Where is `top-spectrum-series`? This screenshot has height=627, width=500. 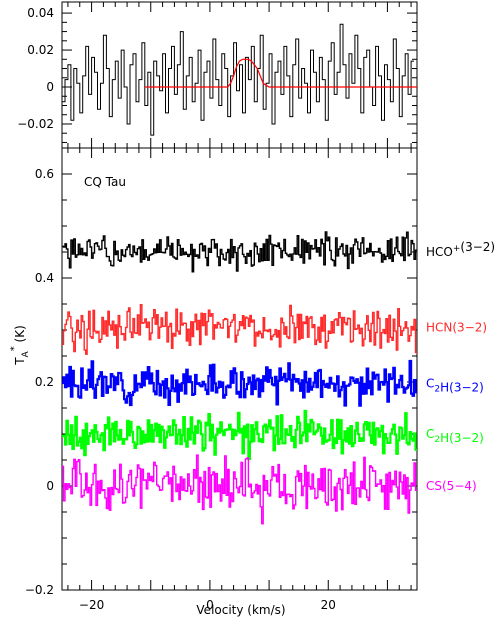
top-spectrum-series is located at coordinates (238, 79).